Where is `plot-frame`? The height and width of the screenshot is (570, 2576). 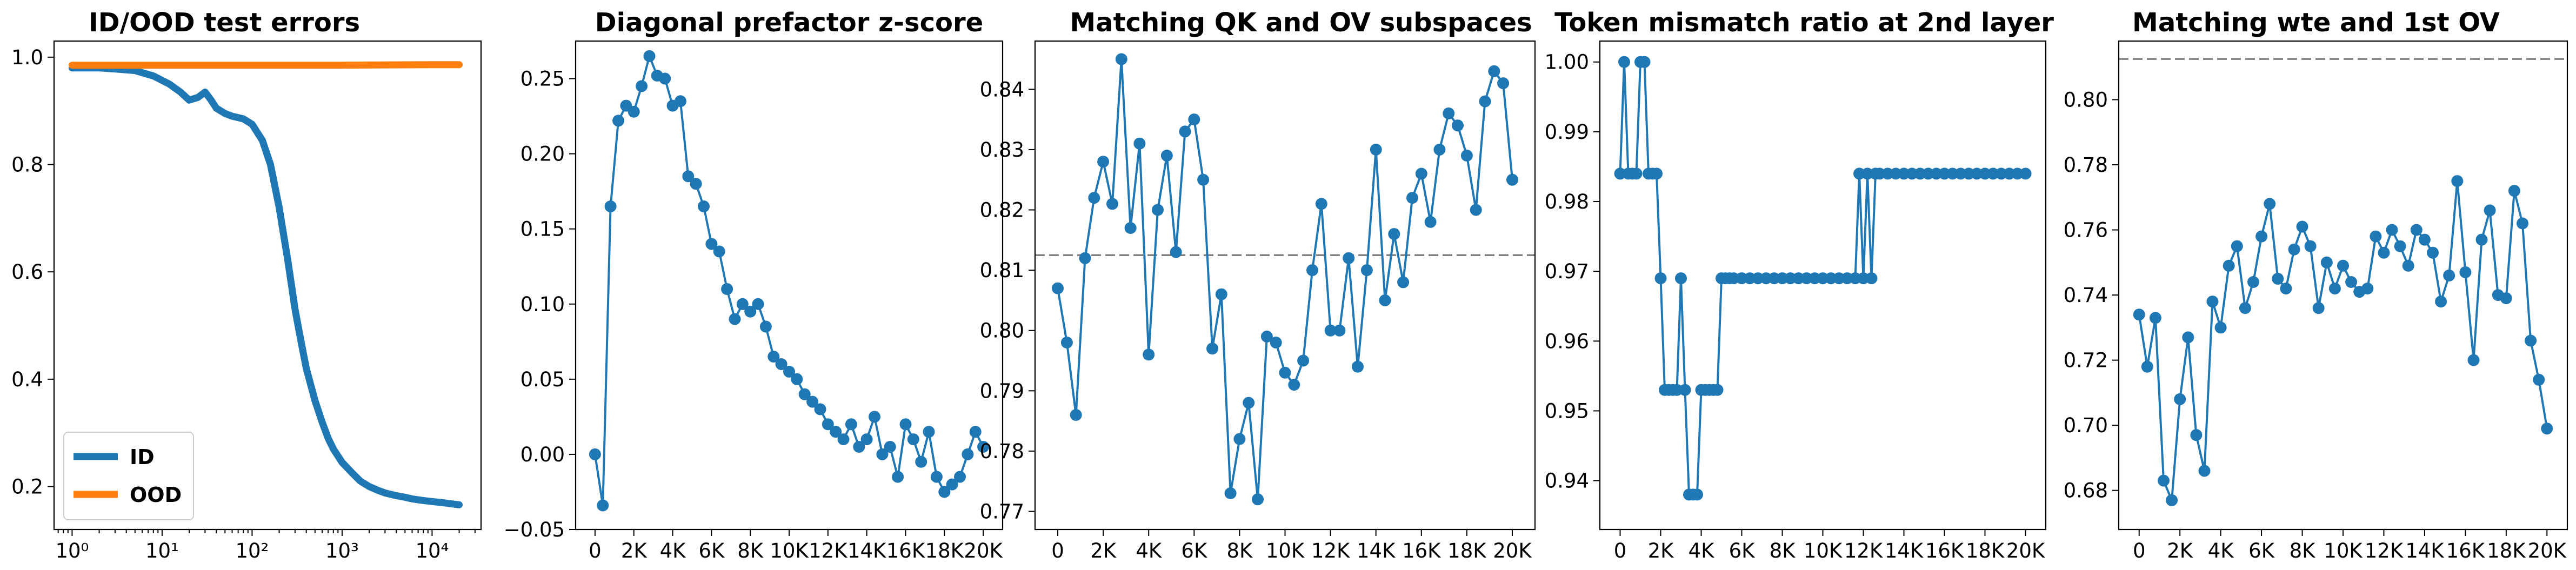 plot-frame is located at coordinates (267, 285).